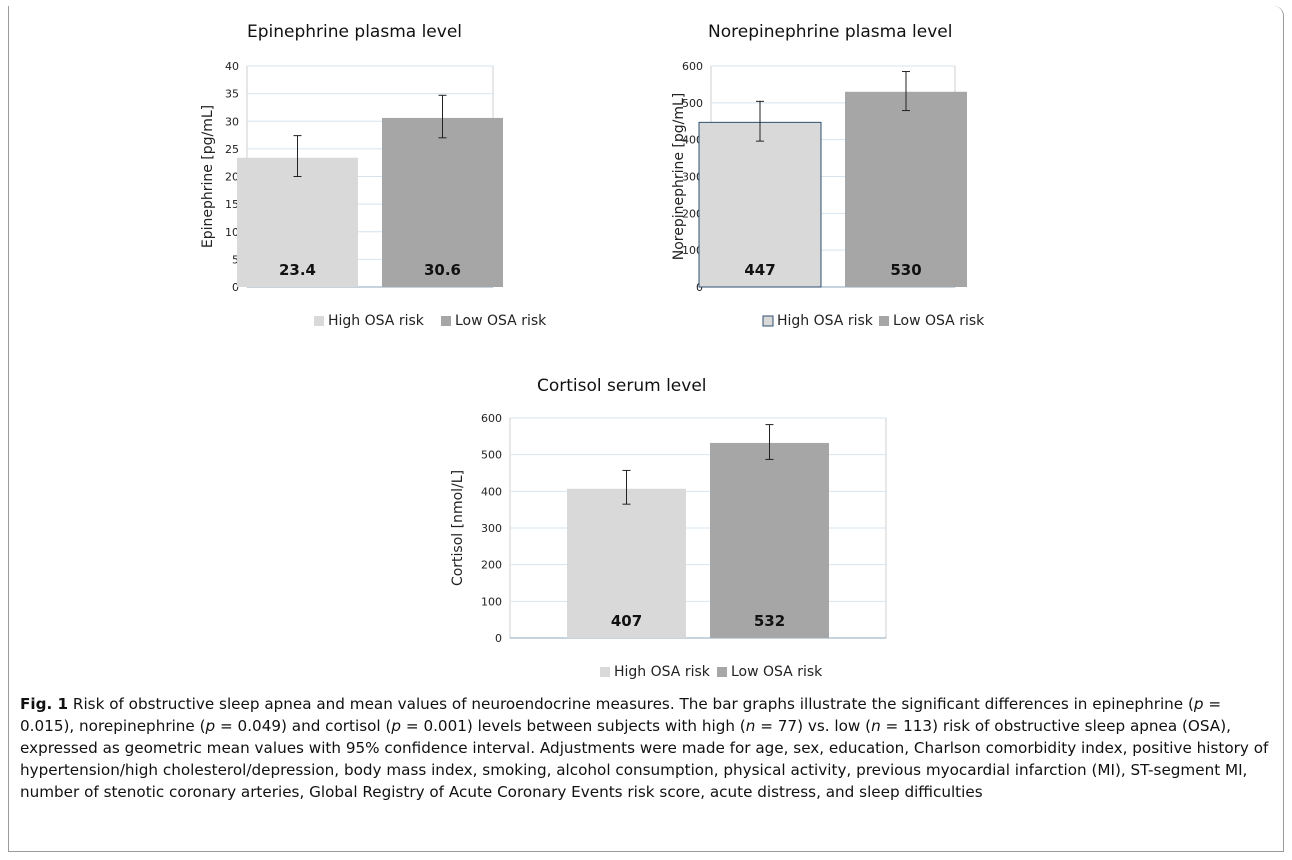 The width and height of the screenshot is (1292, 860). I want to click on cortisol-y-tick-label: 400, so click(491, 491).